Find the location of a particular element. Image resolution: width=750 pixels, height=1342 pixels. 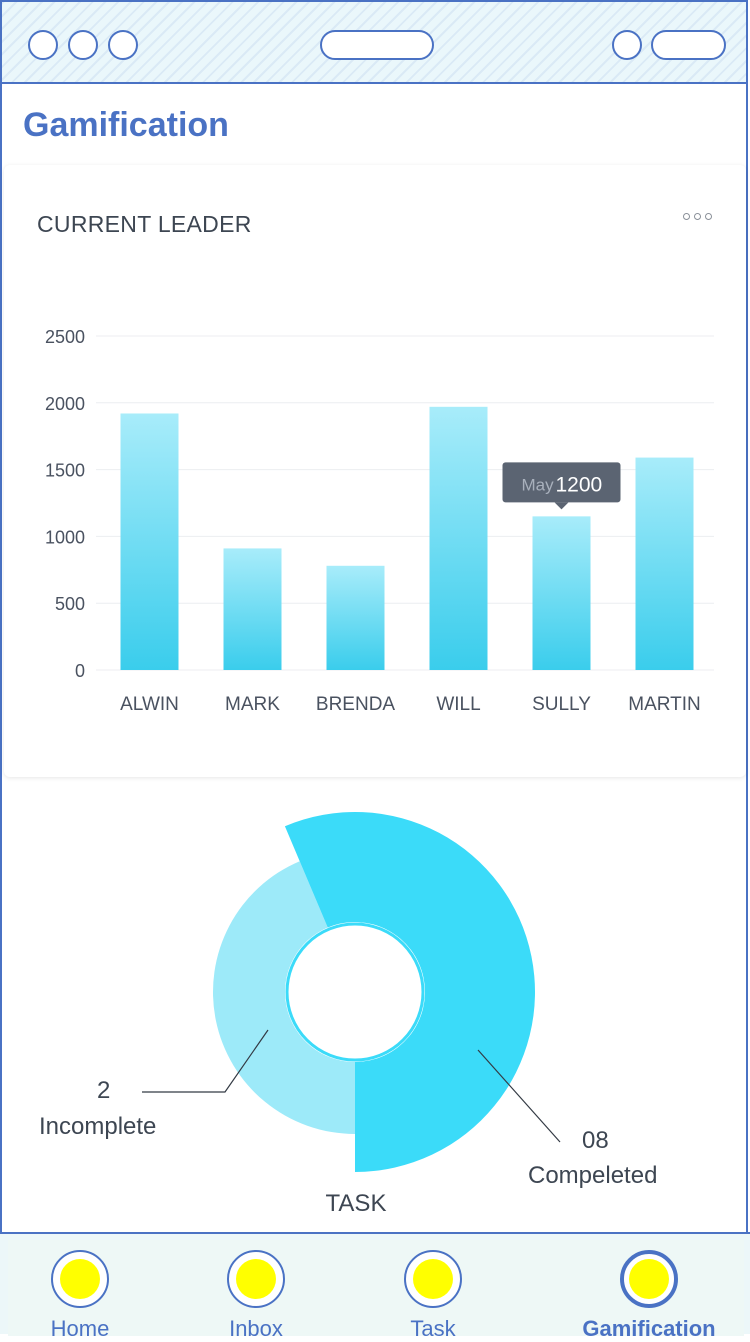

leader-line-completed is located at coordinates (519, 1096).